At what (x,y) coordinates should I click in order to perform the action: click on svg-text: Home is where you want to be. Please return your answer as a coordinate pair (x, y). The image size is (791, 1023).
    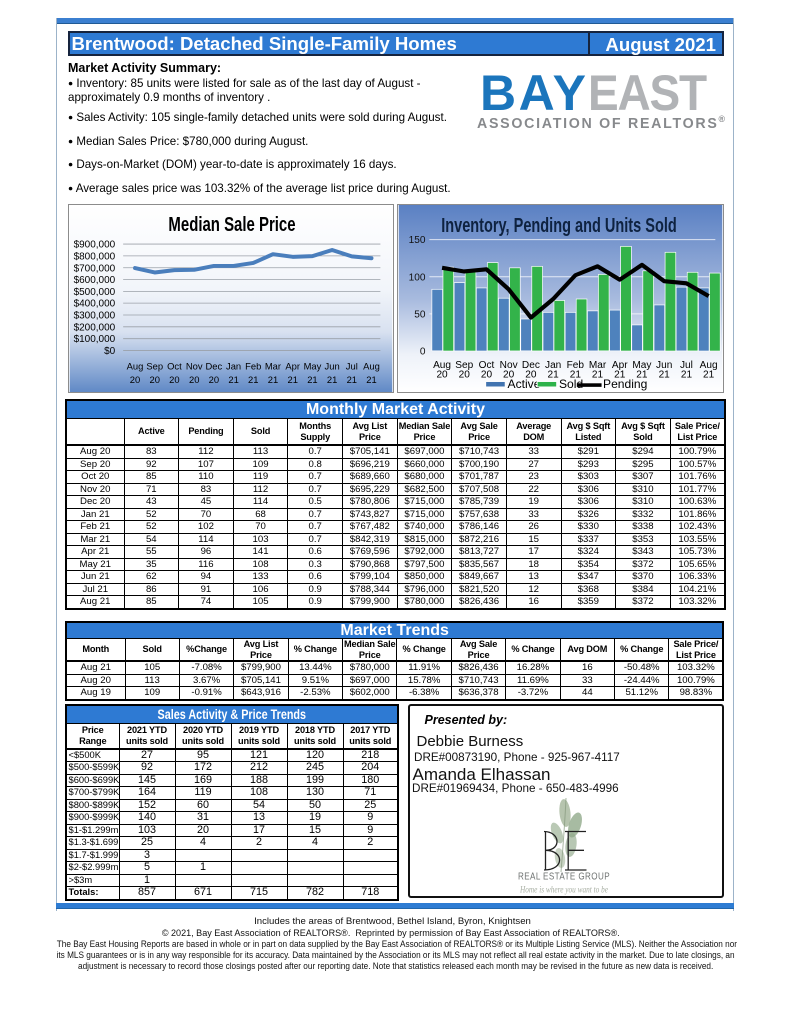
    Looking at the image, I should click on (563, 890).